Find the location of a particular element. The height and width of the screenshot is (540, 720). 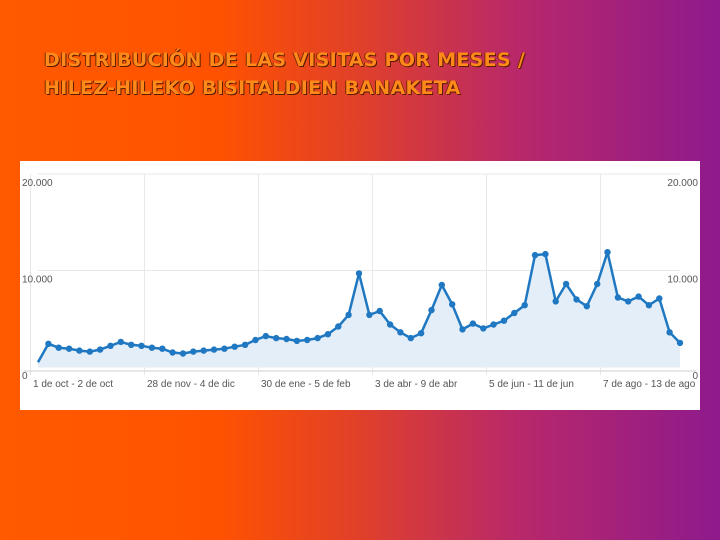

slide-title-line-2: HILEZ-HILEKO BISITALDIEN BANAKETA is located at coordinates (252, 88).